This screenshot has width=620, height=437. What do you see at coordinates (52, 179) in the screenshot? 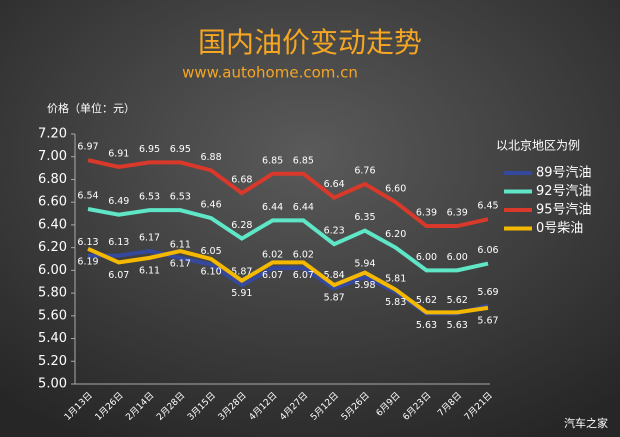
I see `y-tick-label: 6.80` at bounding box center [52, 179].